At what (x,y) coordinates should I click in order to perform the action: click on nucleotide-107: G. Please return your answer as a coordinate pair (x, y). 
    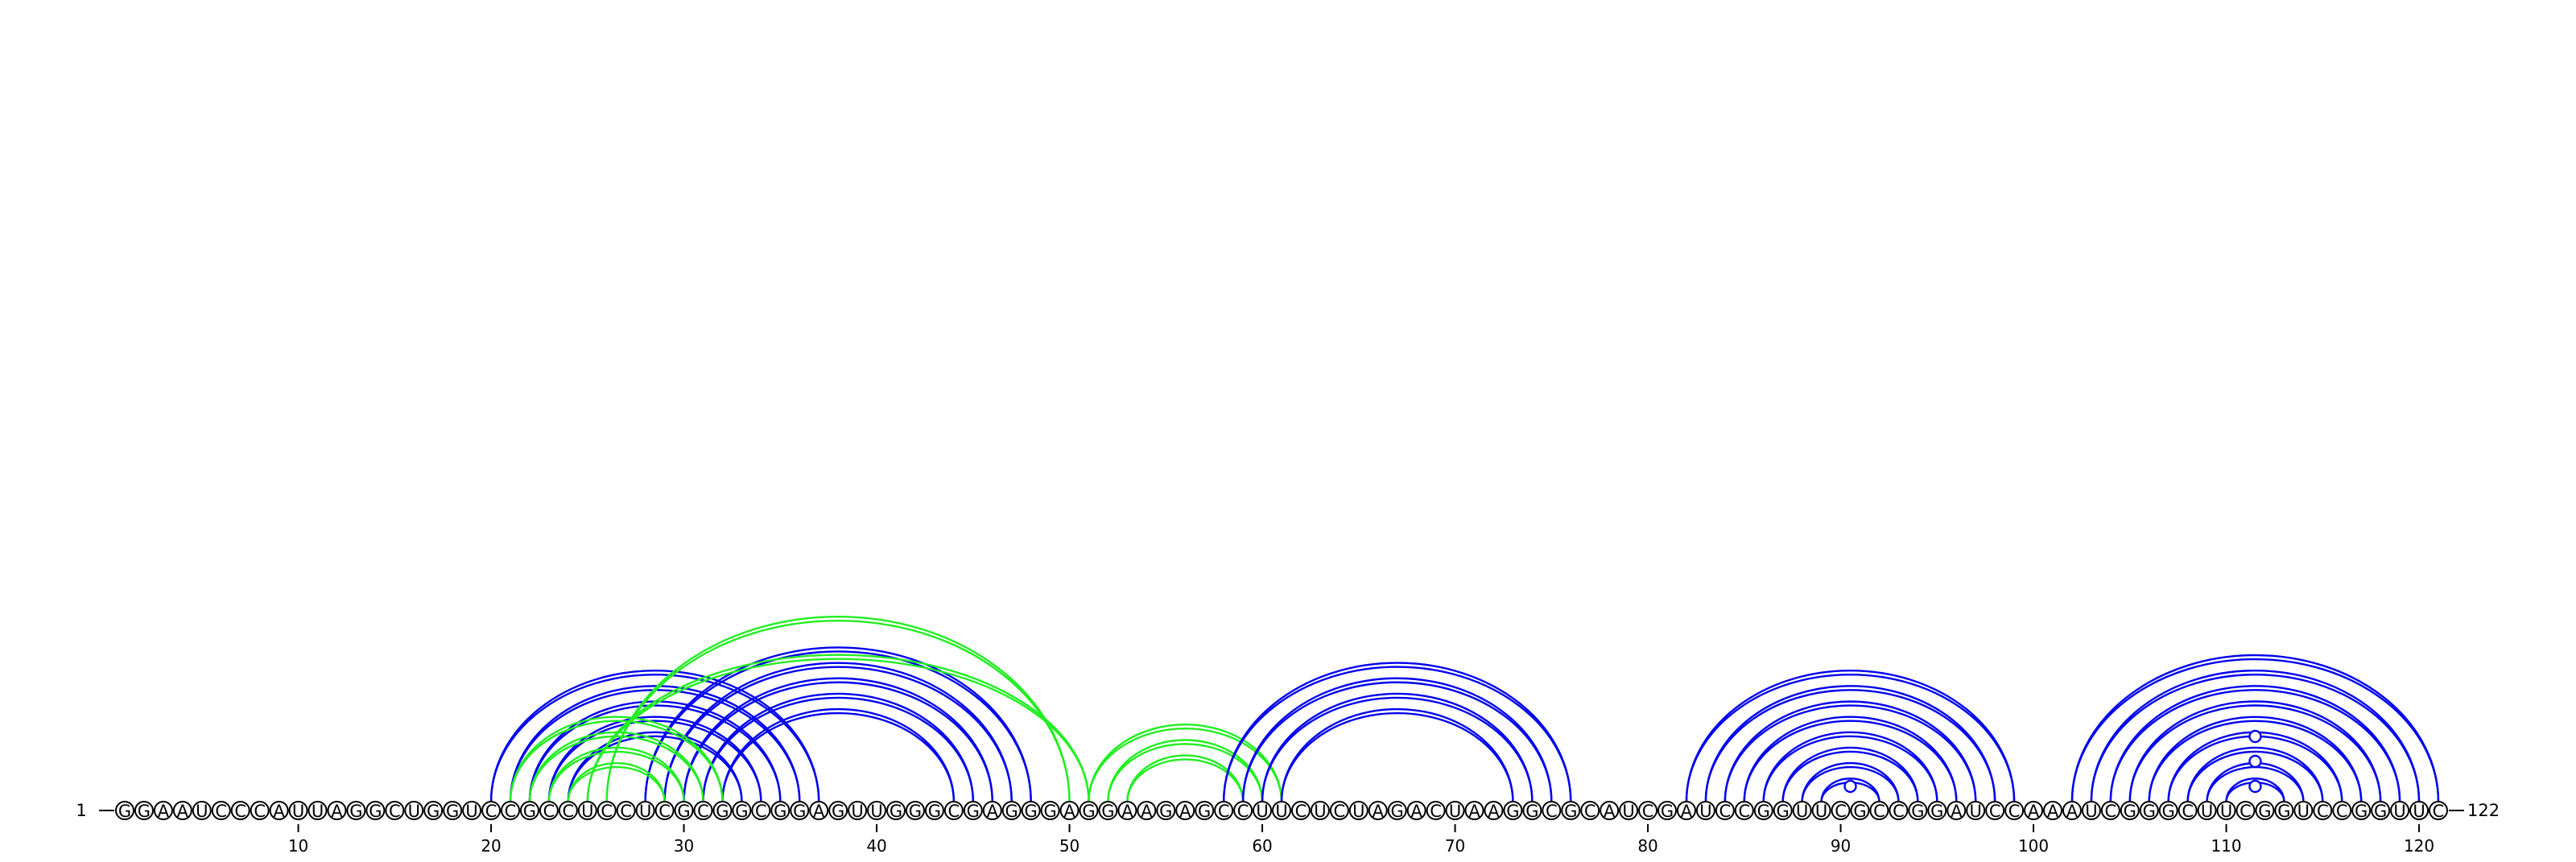
    Looking at the image, I should click on (2168, 811).